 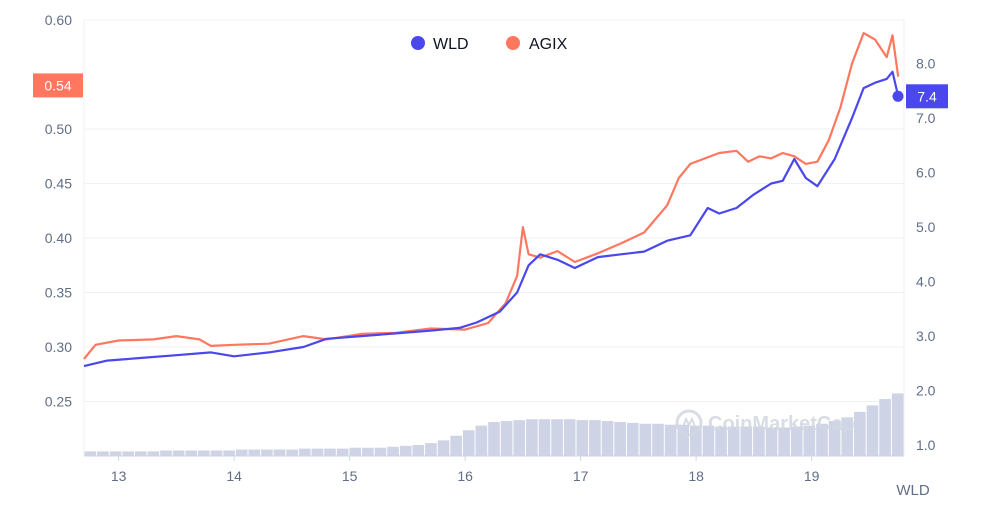 I want to click on right-current-tag-bg, so click(x=927, y=96).